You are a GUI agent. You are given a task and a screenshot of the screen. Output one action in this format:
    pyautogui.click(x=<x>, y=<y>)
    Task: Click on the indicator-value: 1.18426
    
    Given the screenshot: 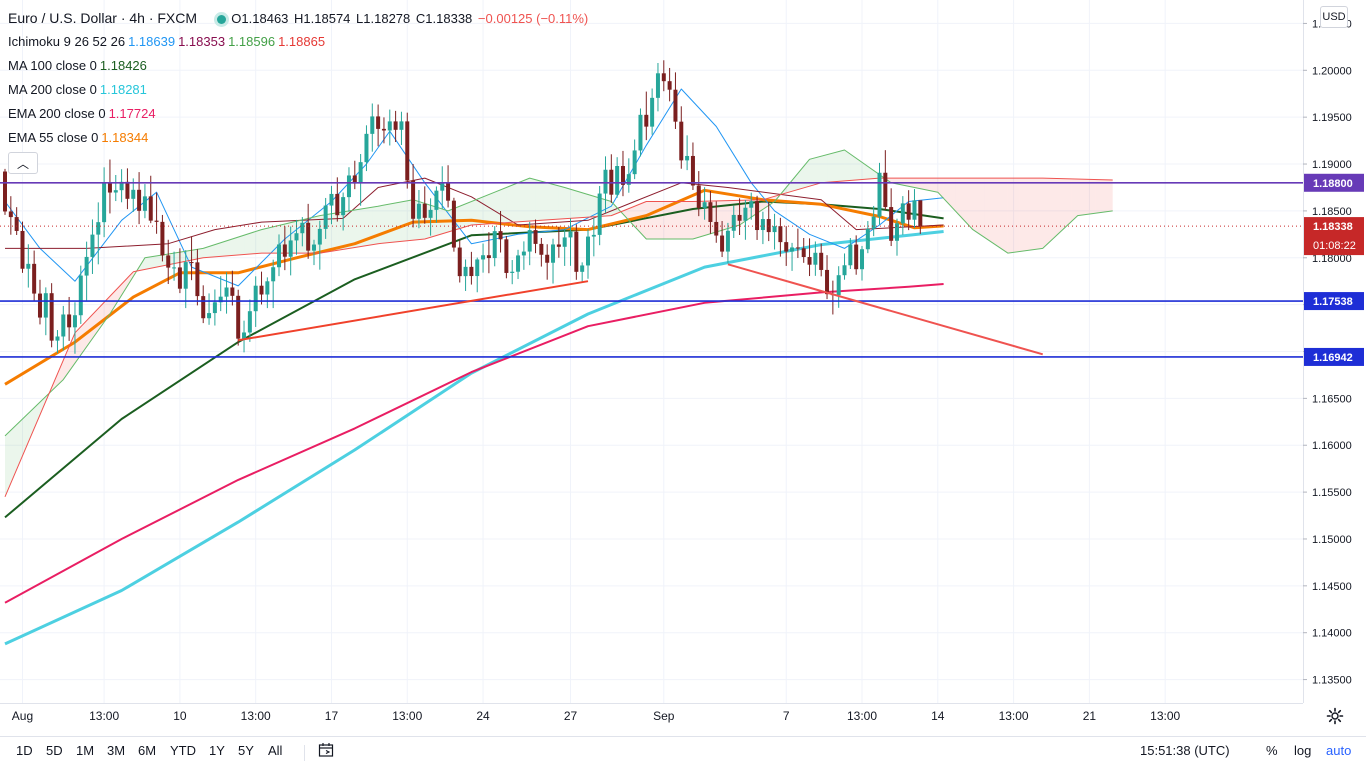 What is the action you would take?
    pyautogui.click(x=123, y=65)
    